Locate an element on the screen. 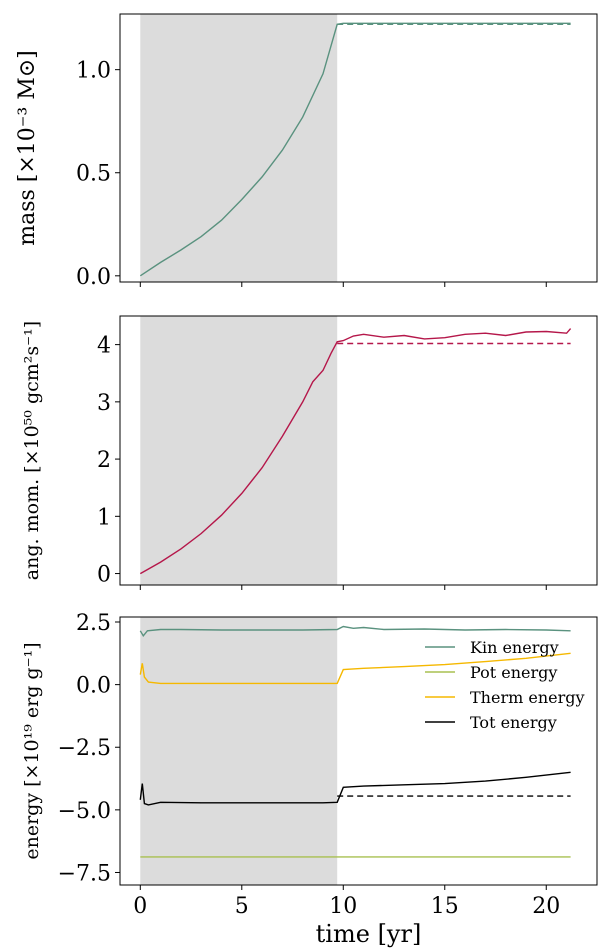  y-tick-label: 1 is located at coordinates (104, 517).